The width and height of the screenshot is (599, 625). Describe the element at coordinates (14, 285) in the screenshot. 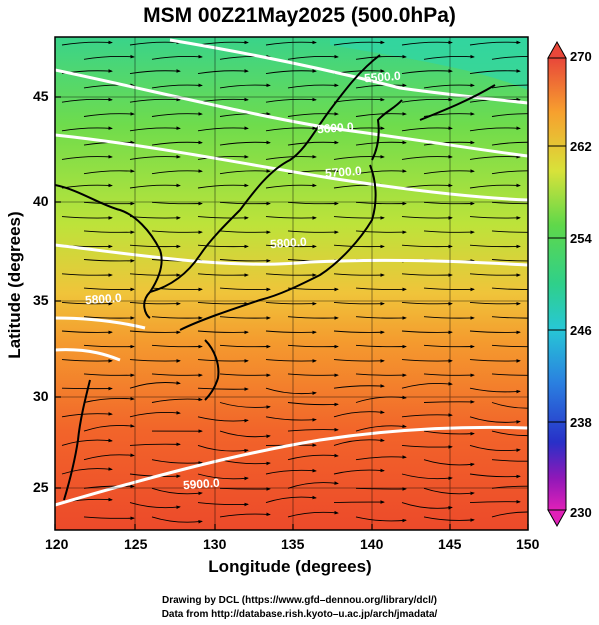

I see `y-axis-label: Latitude (degrees)` at that location.